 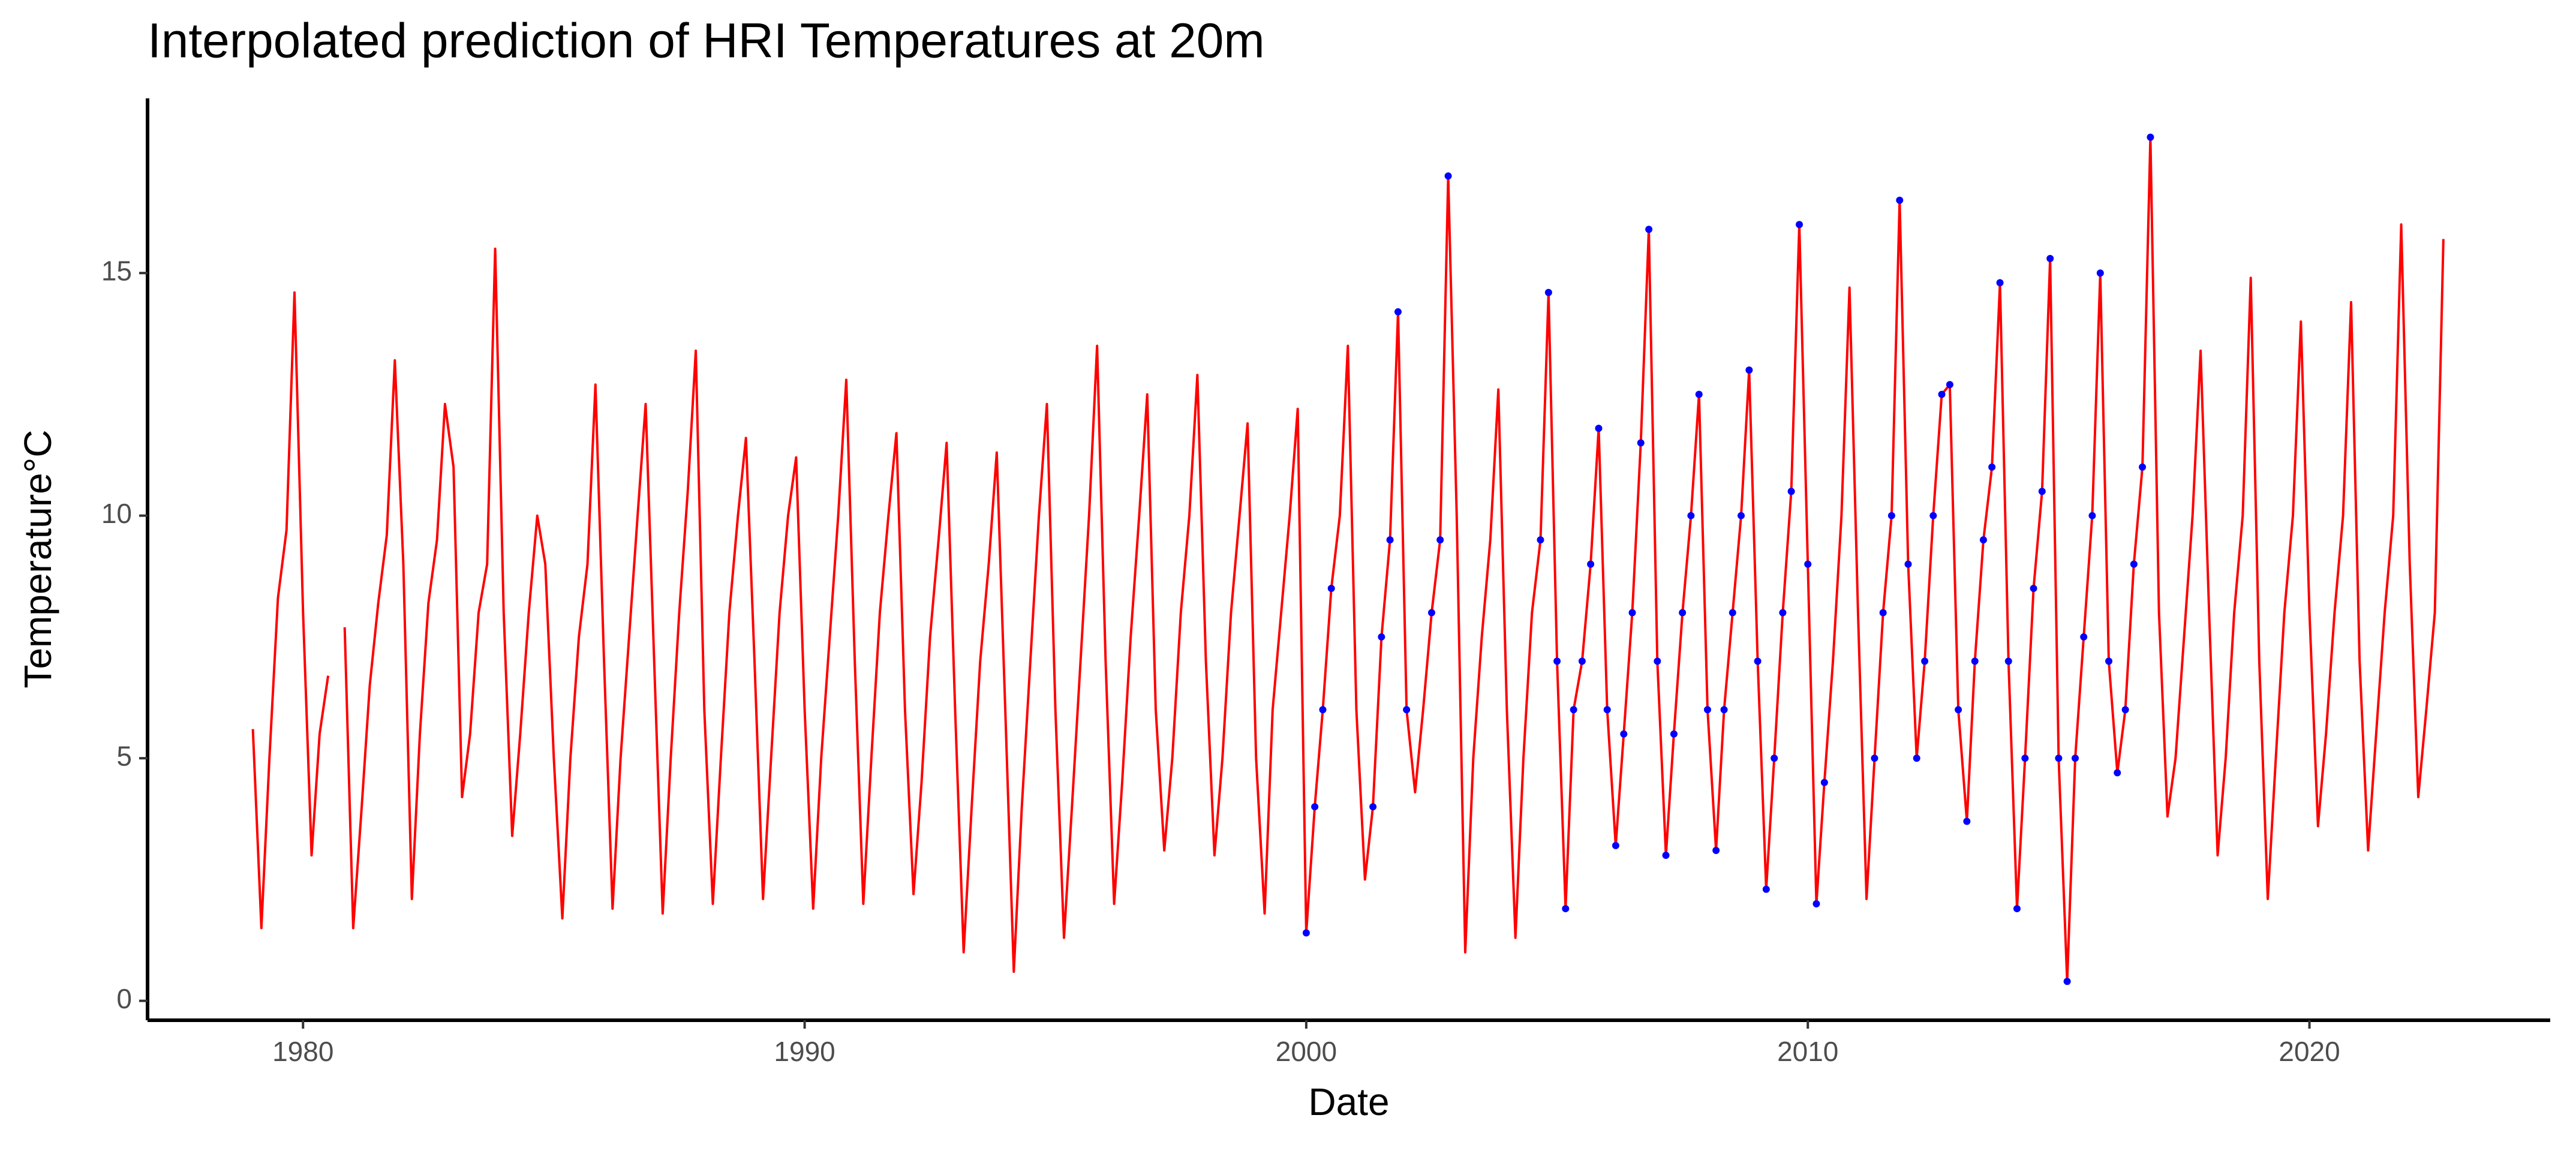 I want to click on x-axis-title: Date, so click(x=1349, y=1101).